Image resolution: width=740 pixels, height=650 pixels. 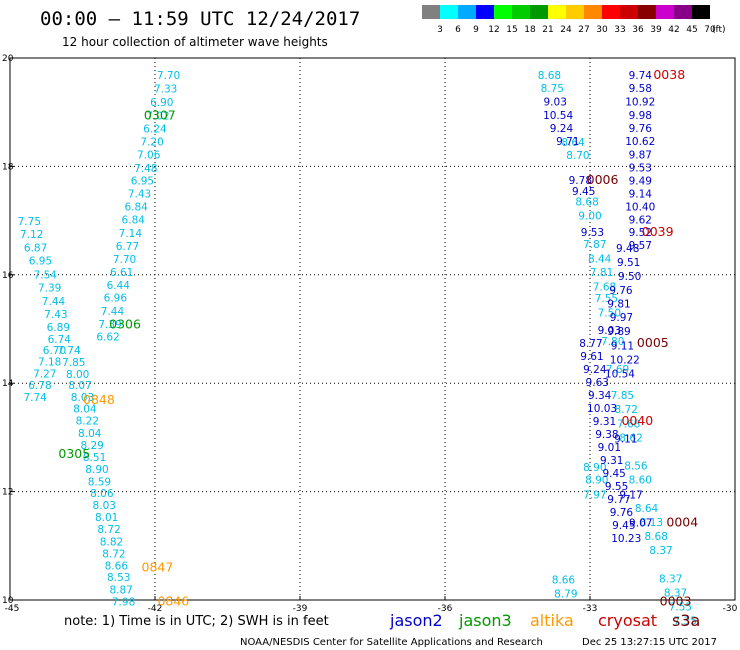 What do you see at coordinates (458, 30) in the screenshot?
I see `colorbar-label: 6` at bounding box center [458, 30].